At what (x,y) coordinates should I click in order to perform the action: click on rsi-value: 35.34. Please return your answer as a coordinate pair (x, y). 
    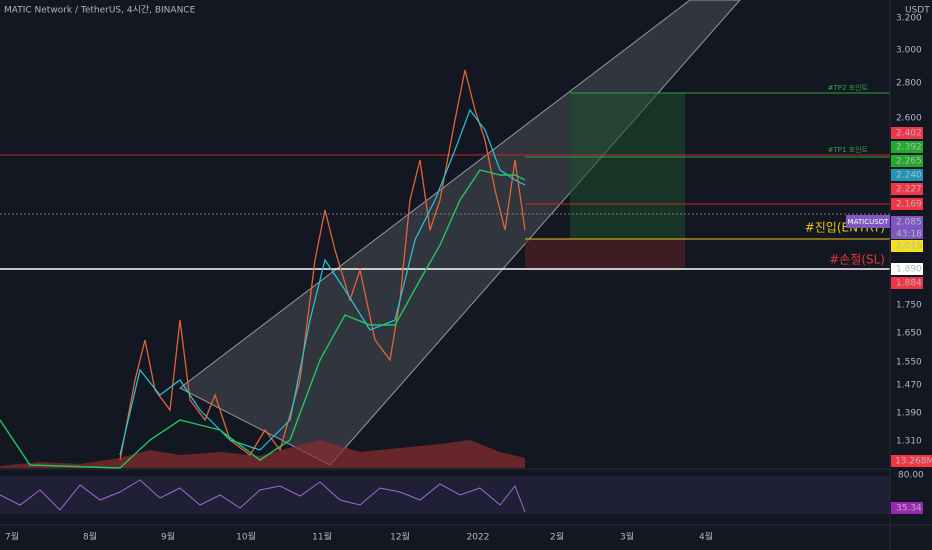
    Looking at the image, I should click on (909, 509).